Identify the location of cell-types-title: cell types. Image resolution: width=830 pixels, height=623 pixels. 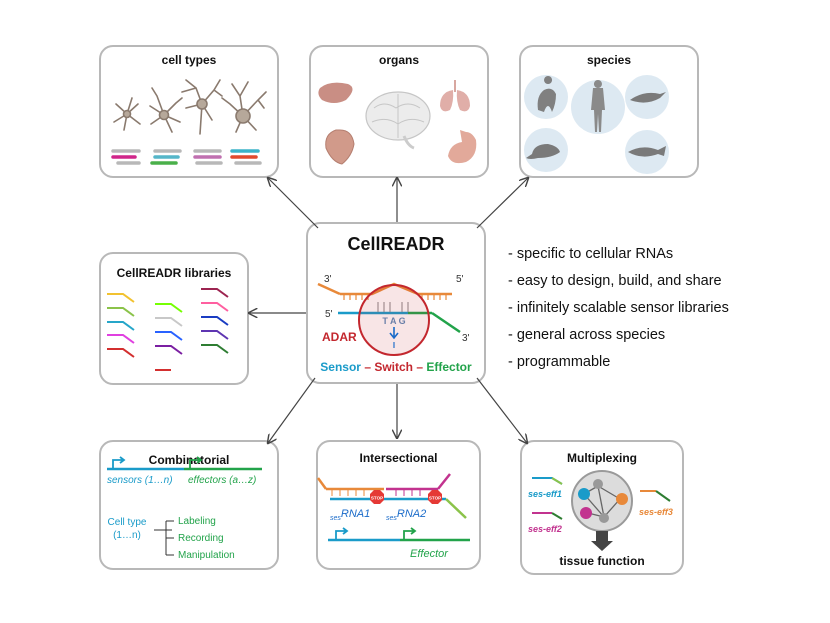
(189, 60).